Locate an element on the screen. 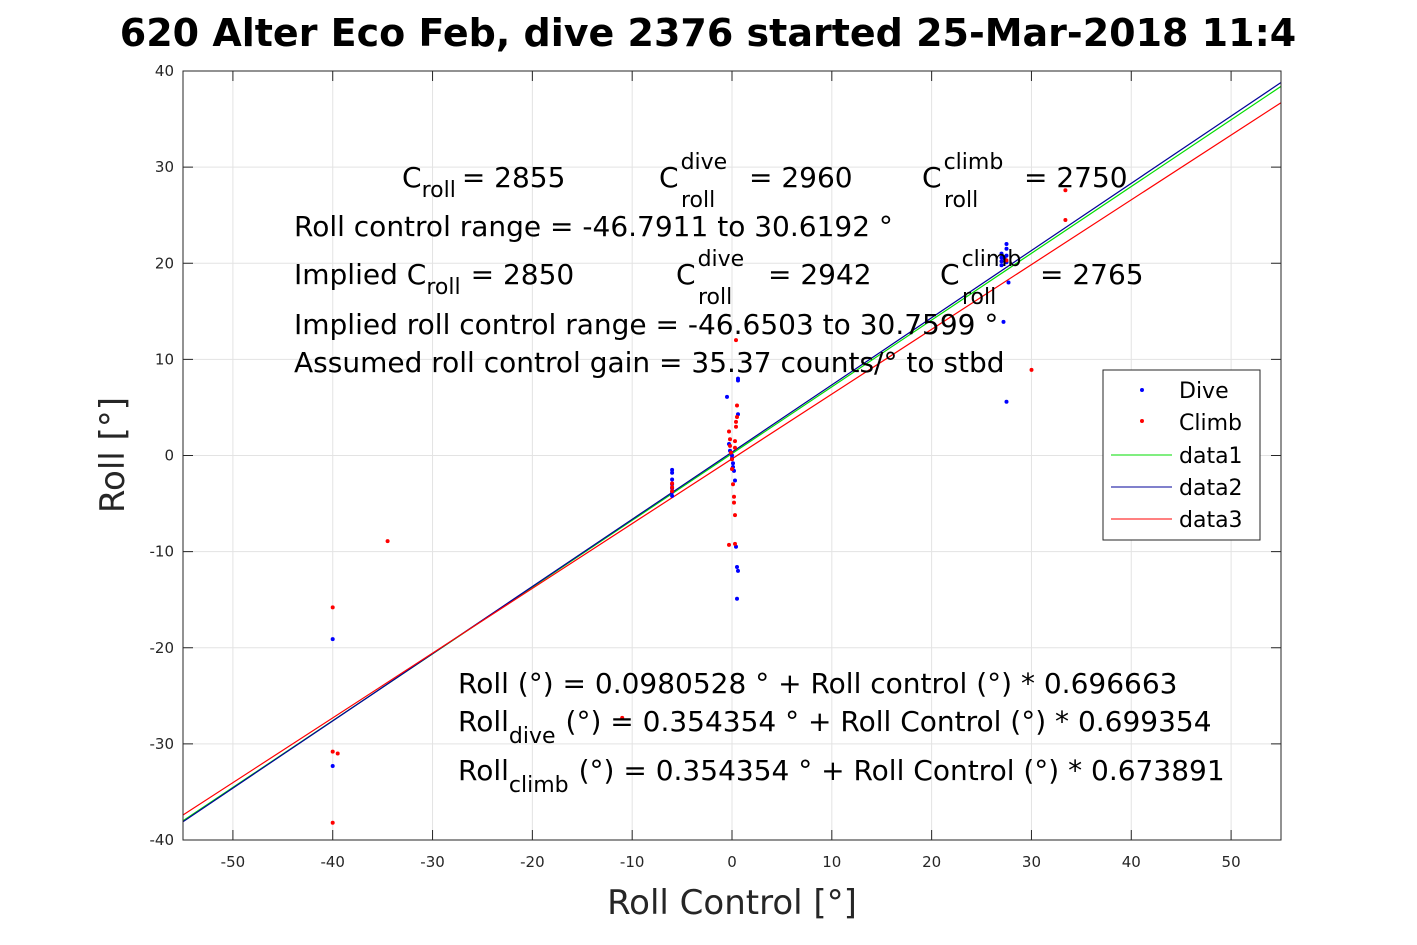 The height and width of the screenshot is (945, 1417). legend-marker-dive is located at coordinates (1142, 390).